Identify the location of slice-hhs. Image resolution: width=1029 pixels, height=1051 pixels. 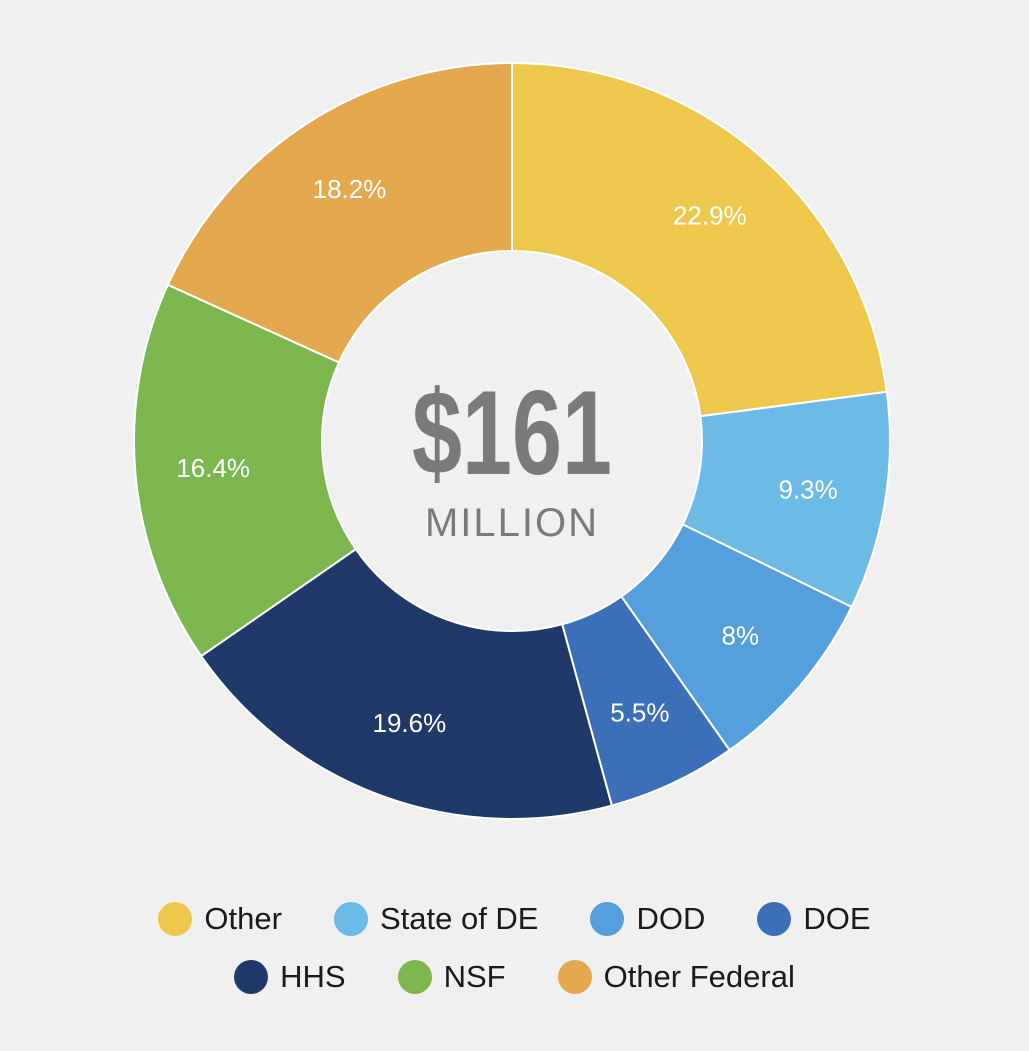
(406, 683).